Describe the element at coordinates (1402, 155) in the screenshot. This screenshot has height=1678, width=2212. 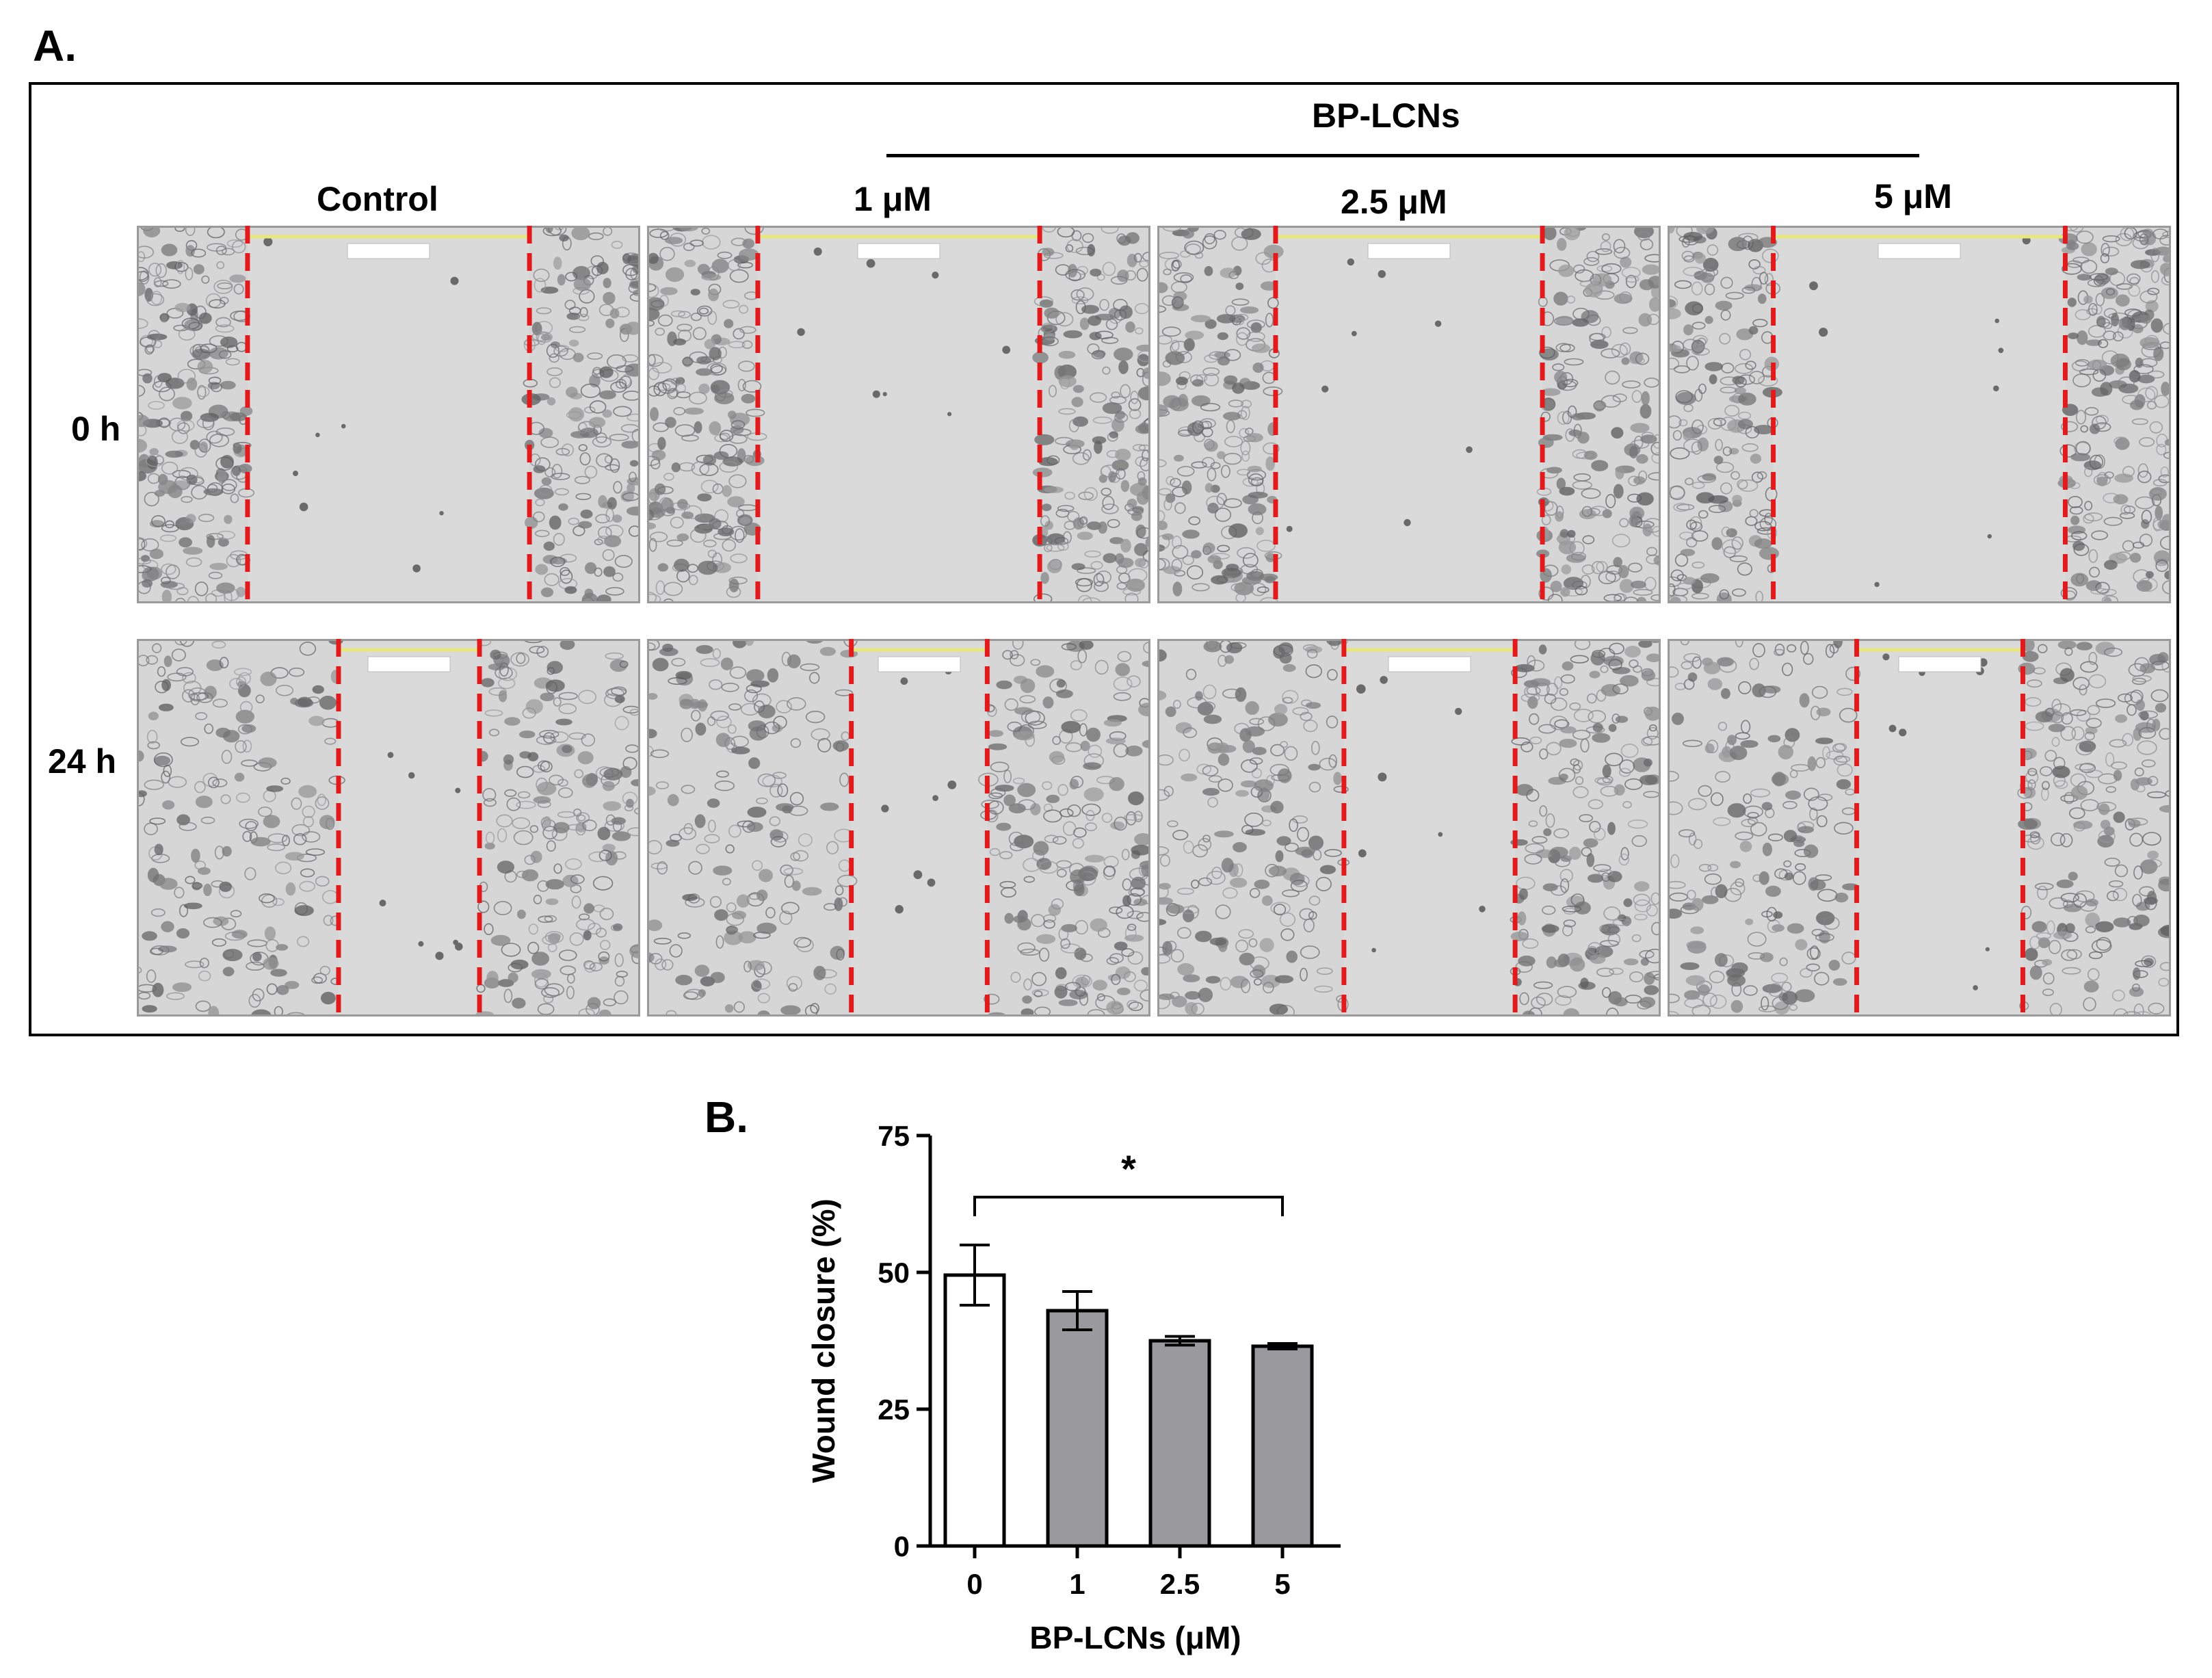
I see `group-bracket-line` at that location.